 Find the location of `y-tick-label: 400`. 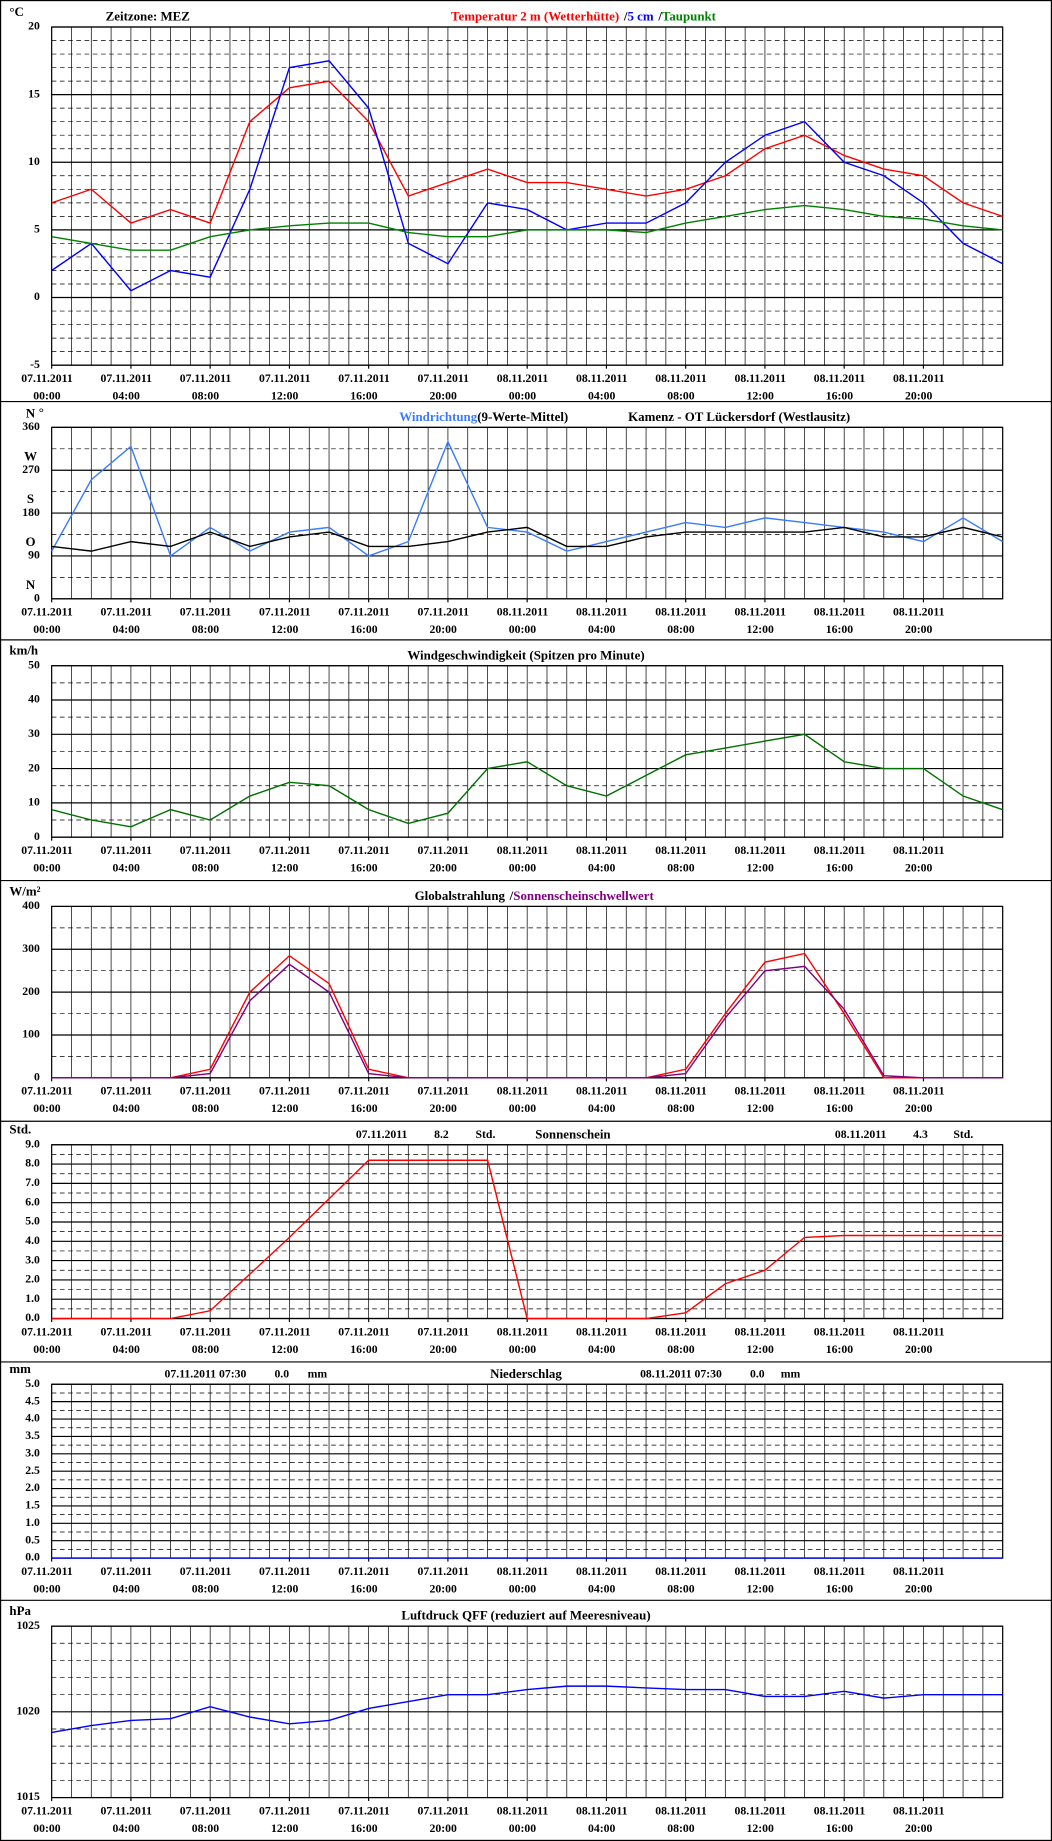

y-tick-label: 400 is located at coordinates (31, 905).